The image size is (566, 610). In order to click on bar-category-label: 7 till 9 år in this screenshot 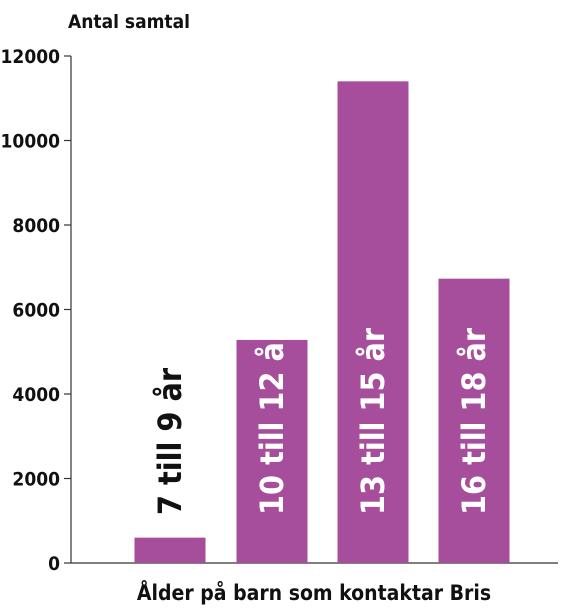, I will do `click(170, 441)`.